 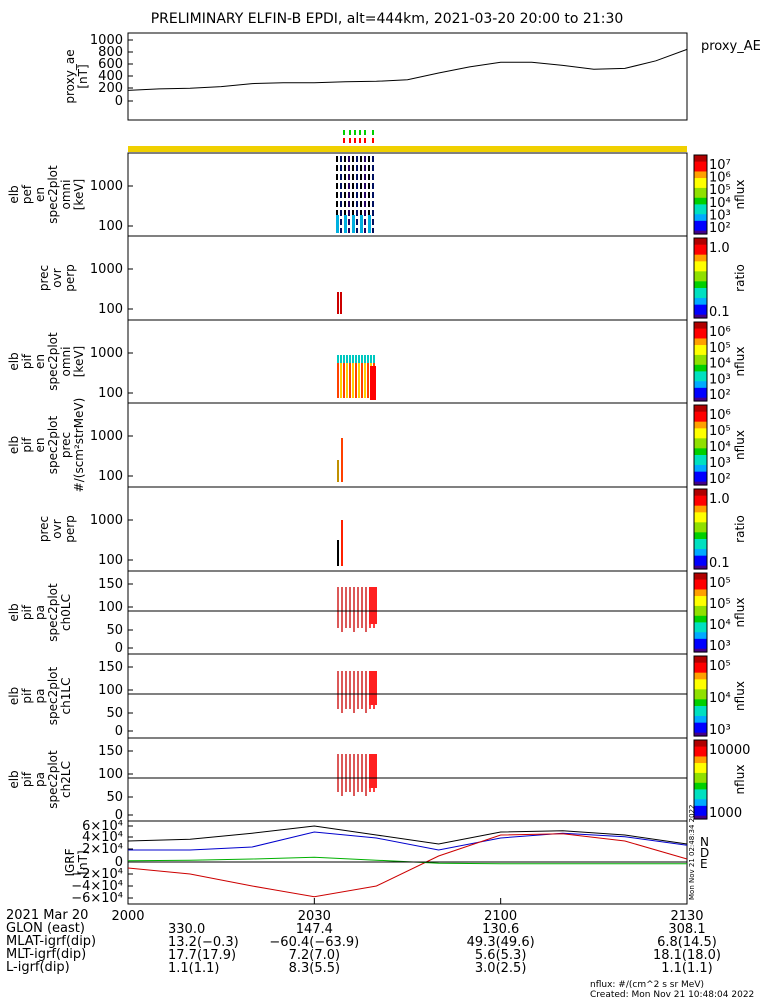 What do you see at coordinates (373, 771) in the screenshot?
I see `pa-block-p8` at bounding box center [373, 771].